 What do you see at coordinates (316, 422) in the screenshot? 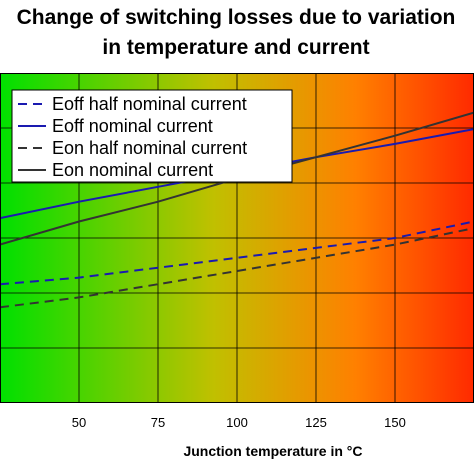
I see `x-tick-label: 125` at bounding box center [316, 422].